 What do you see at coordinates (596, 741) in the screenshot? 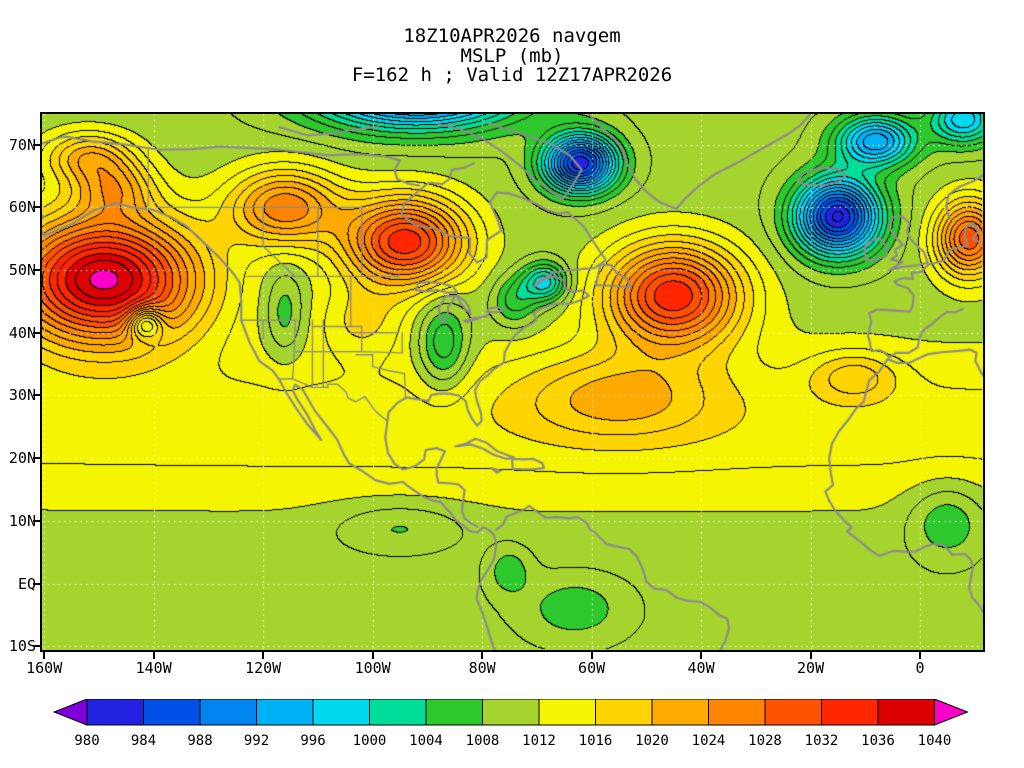
I see `colorbar-label: 1016` at bounding box center [596, 741].